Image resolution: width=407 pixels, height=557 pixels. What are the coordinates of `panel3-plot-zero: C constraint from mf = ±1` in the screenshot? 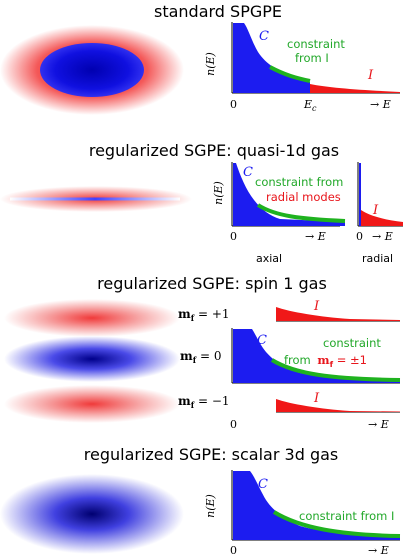 It's located at (316, 356).